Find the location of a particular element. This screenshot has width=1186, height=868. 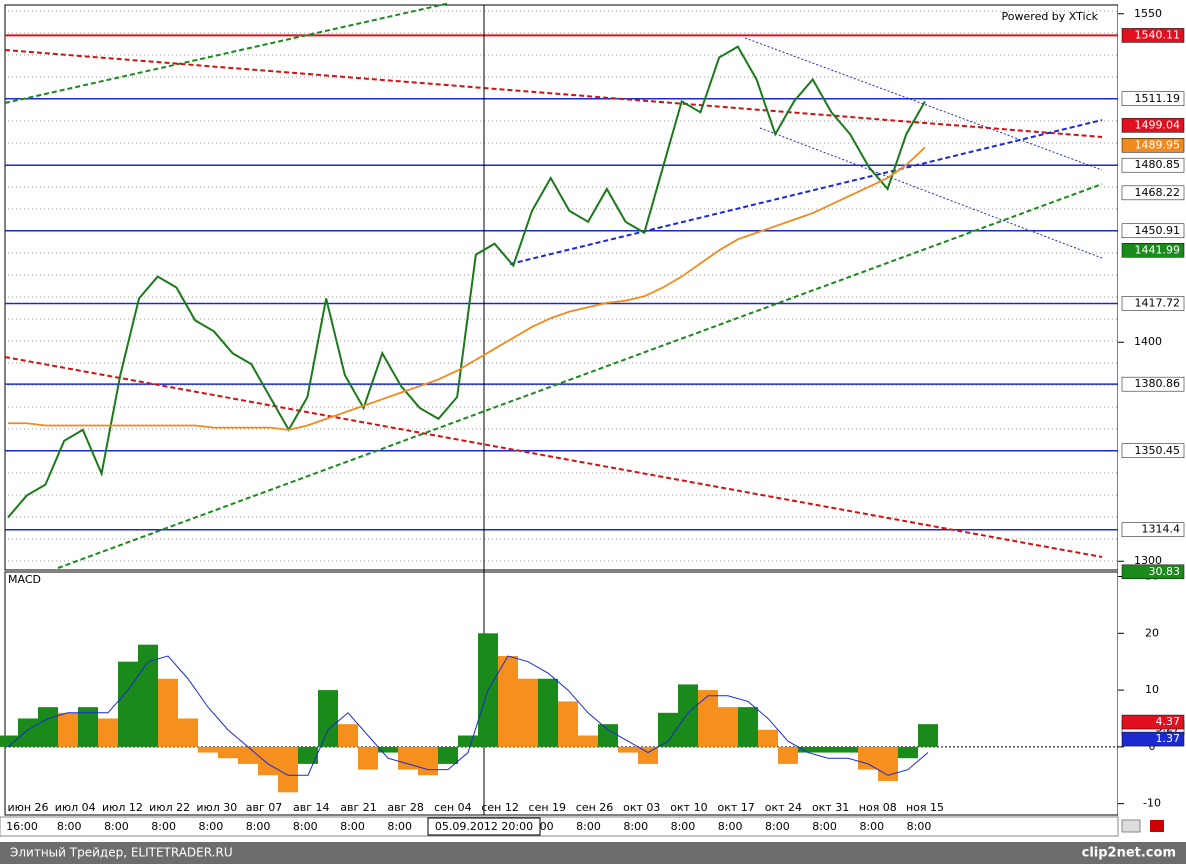

date-label: июл 22 is located at coordinates (169, 807).